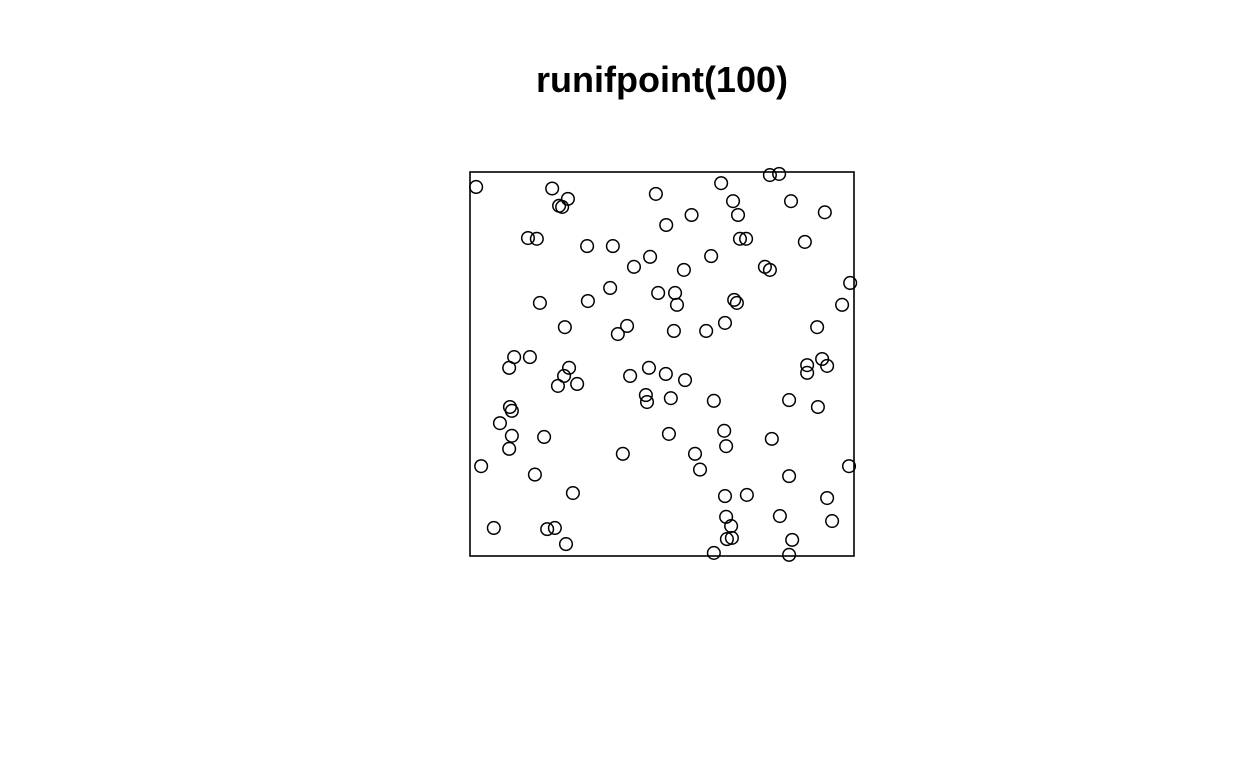 The height and width of the screenshot is (768, 1248). I want to click on chart-title: runifpoint(100), so click(662, 79).